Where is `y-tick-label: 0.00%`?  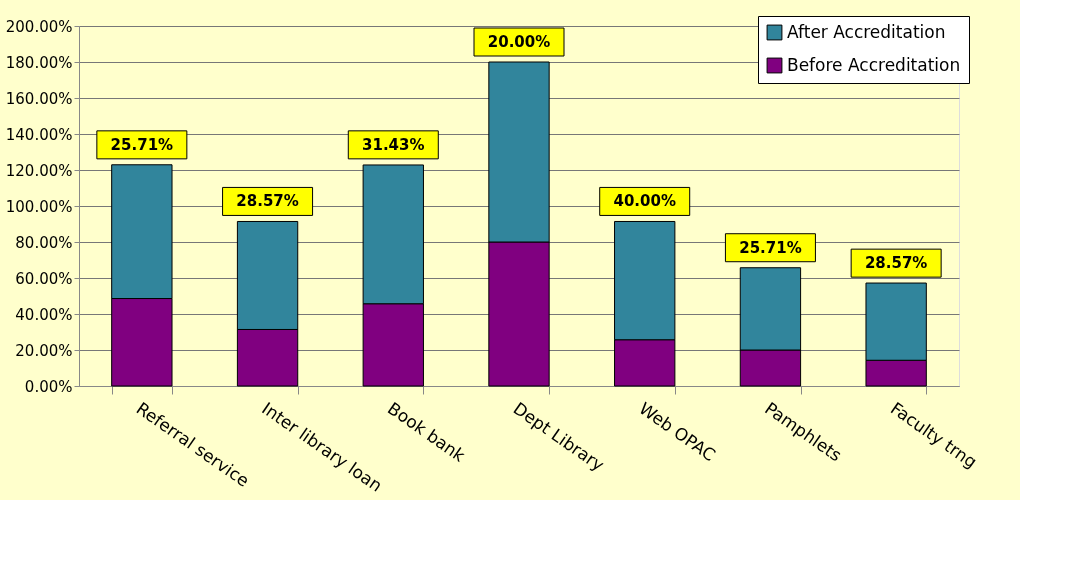
y-tick-label: 0.00% is located at coordinates (48, 386).